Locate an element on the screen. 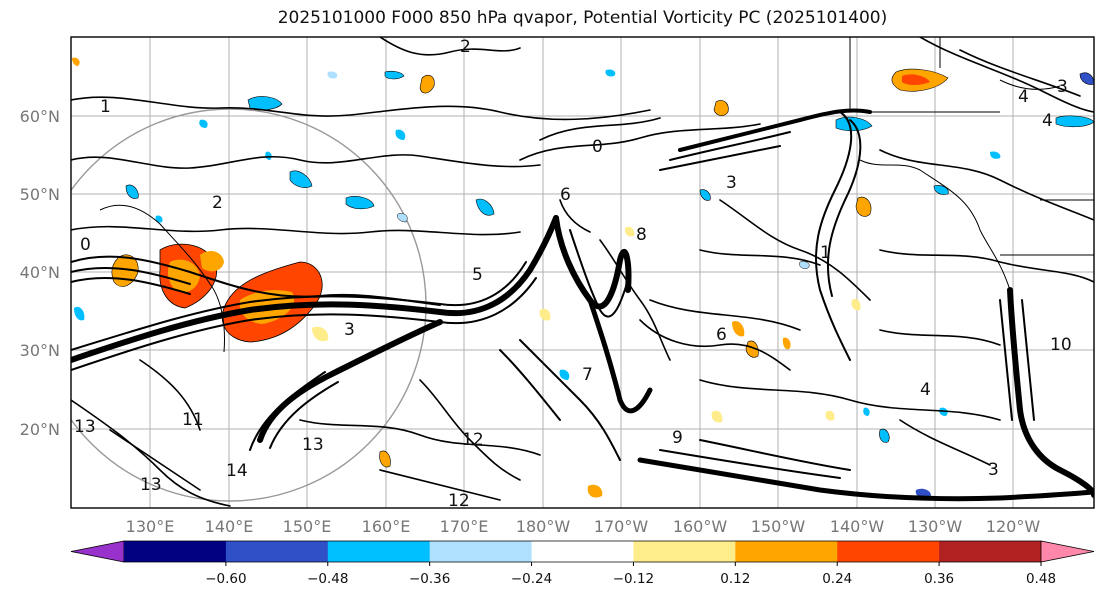 Image resolution: width=1105 pixels, height=601 pixels. contour-label: 7 is located at coordinates (587, 375).